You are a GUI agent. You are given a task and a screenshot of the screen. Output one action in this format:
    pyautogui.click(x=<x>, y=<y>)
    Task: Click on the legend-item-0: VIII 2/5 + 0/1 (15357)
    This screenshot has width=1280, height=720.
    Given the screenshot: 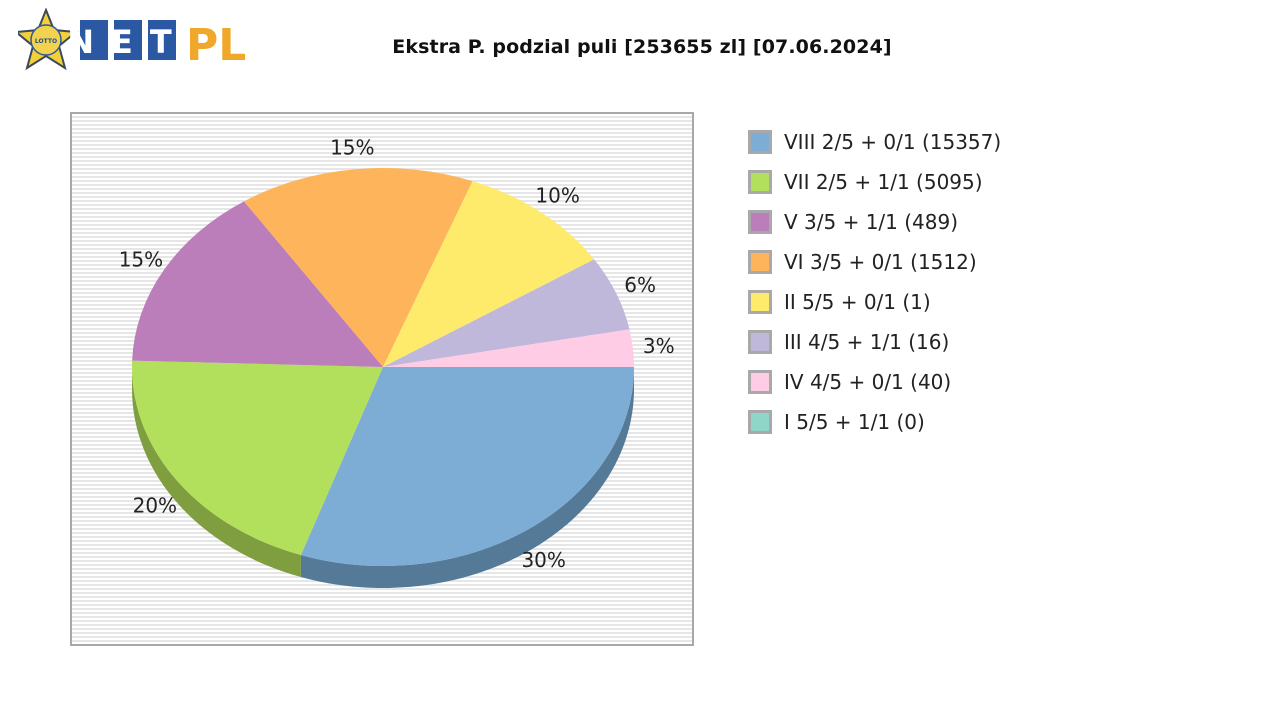 What is the action you would take?
    pyautogui.click(x=874, y=142)
    